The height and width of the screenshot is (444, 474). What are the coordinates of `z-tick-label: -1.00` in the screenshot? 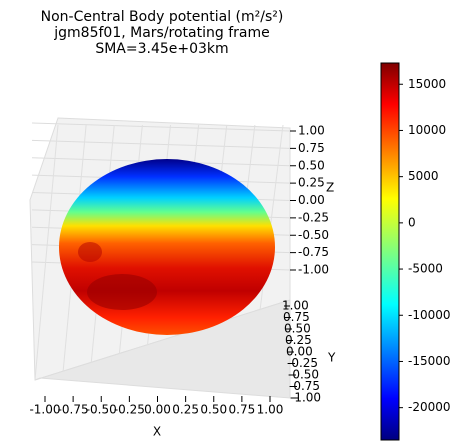 It's located at (313, 270).